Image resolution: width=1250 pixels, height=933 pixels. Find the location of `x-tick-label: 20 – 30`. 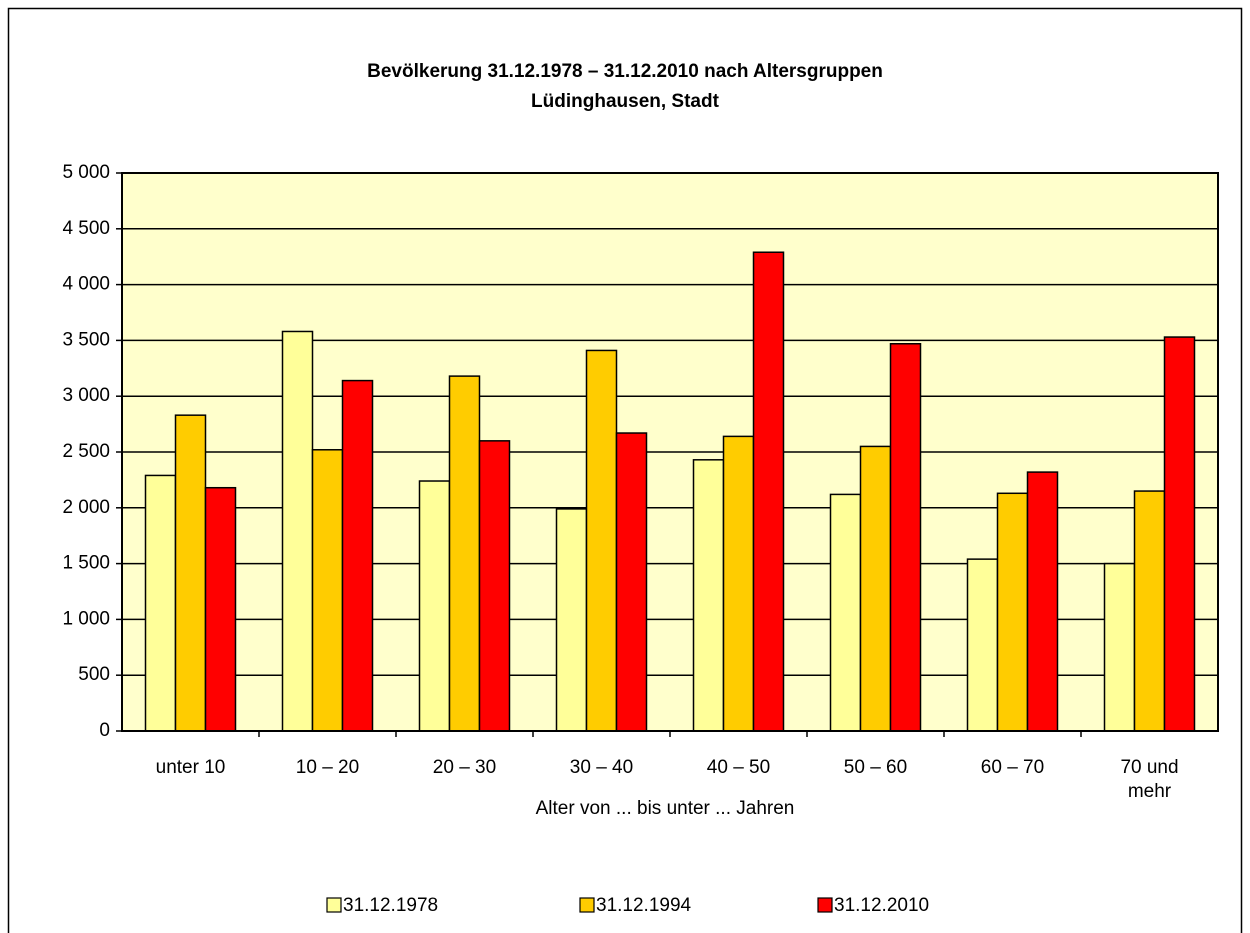

x-tick-label: 20 – 30 is located at coordinates (464, 767).